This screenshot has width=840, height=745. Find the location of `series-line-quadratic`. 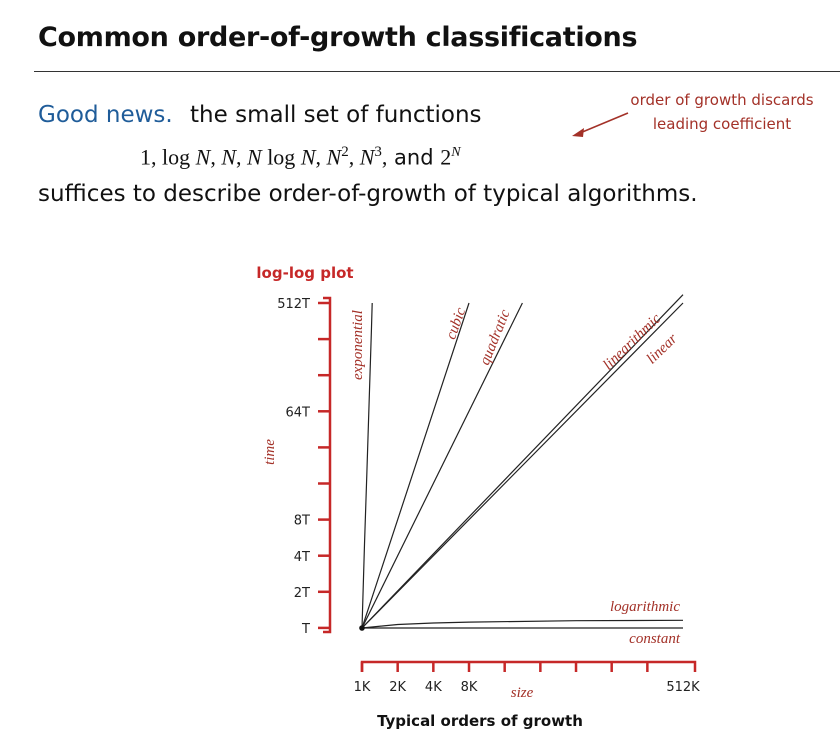

series-line-quadratic is located at coordinates (442, 465).